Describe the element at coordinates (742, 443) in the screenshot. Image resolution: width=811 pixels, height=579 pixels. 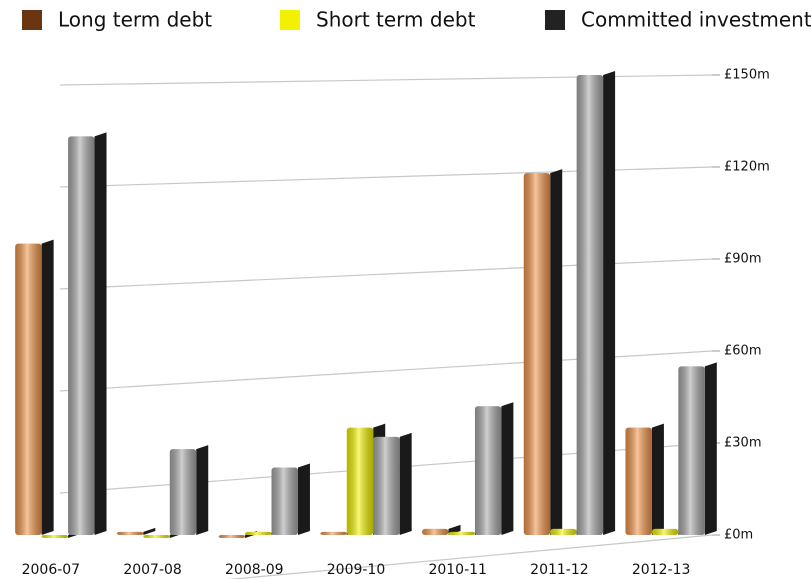
I see `y-tick-label: £30m` at that location.